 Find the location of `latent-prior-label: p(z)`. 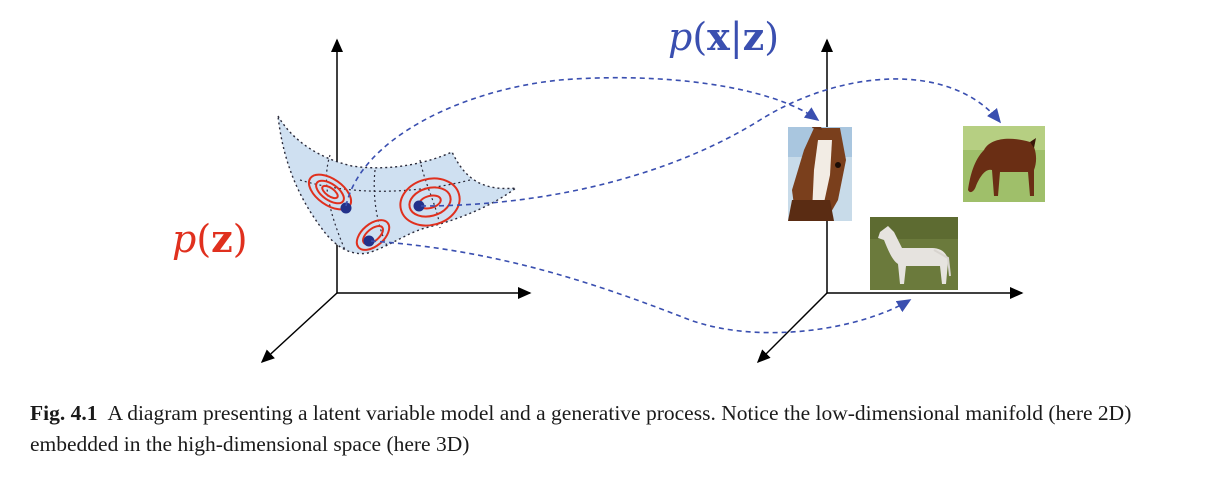

latent-prior-label: p(z) is located at coordinates (210, 238).